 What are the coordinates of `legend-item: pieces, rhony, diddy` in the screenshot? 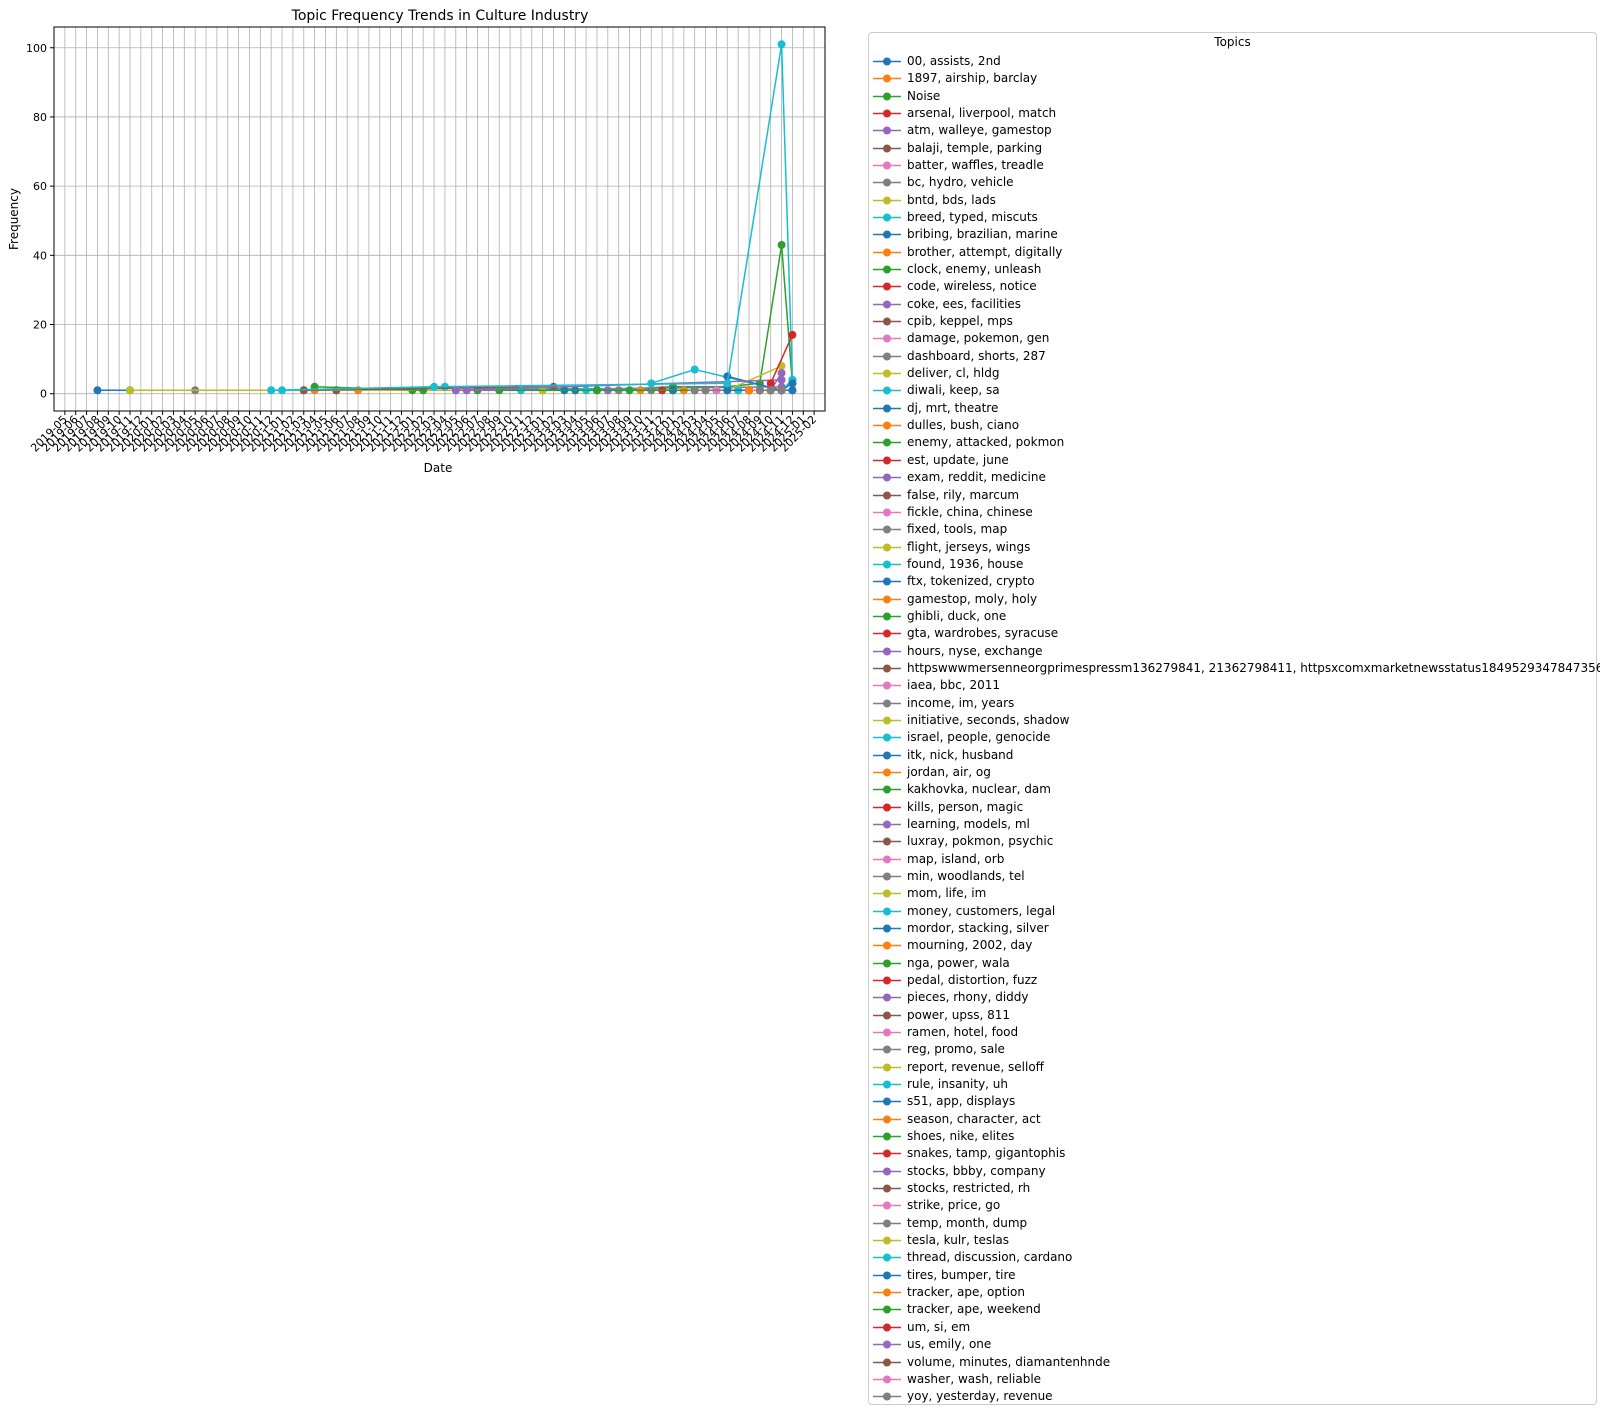 It's located at (1229, 997).